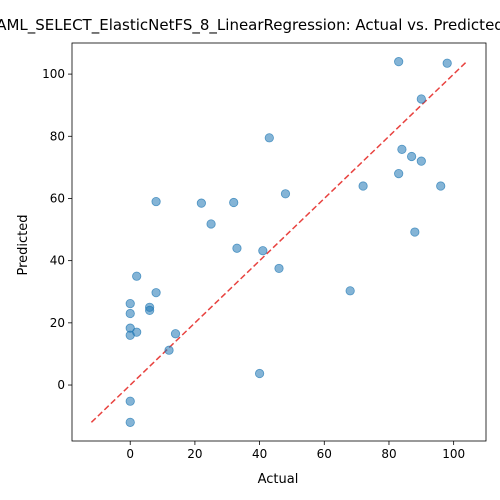  I want to click on x-tick-label: 20, so click(194, 454).